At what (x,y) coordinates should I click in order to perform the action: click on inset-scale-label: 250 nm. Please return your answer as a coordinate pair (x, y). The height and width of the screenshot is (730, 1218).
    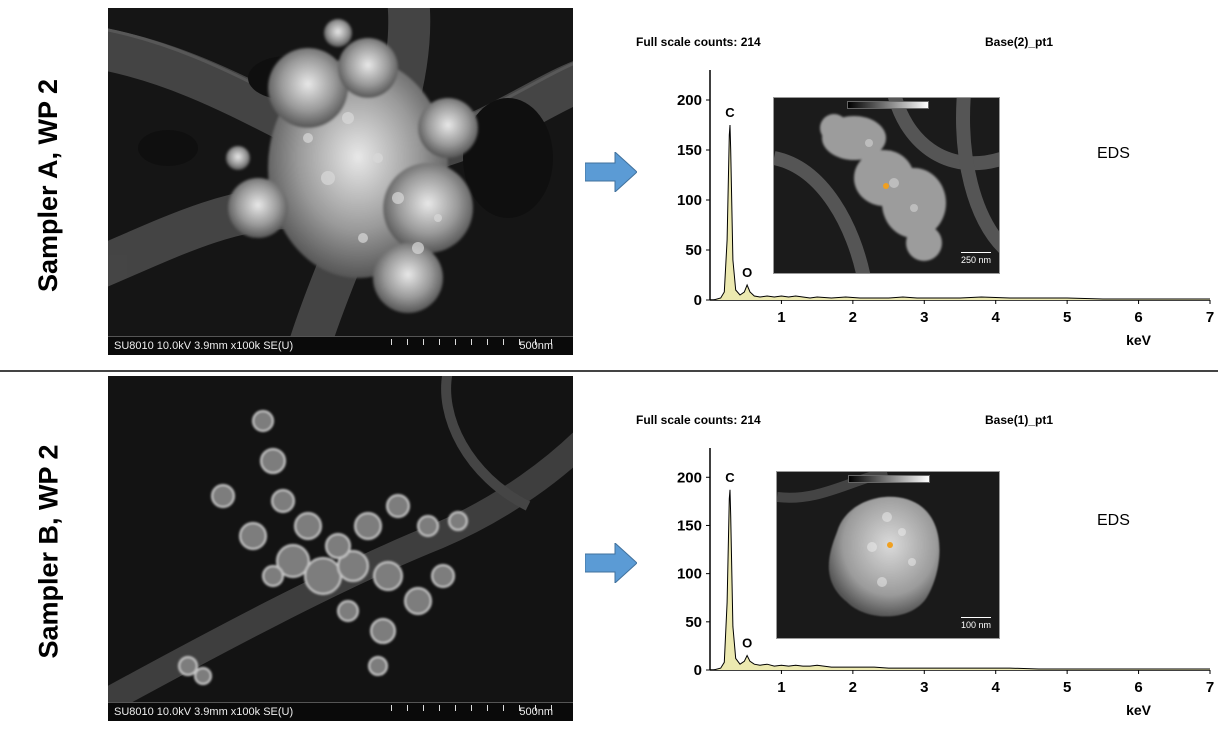
    Looking at the image, I should click on (975, 260).